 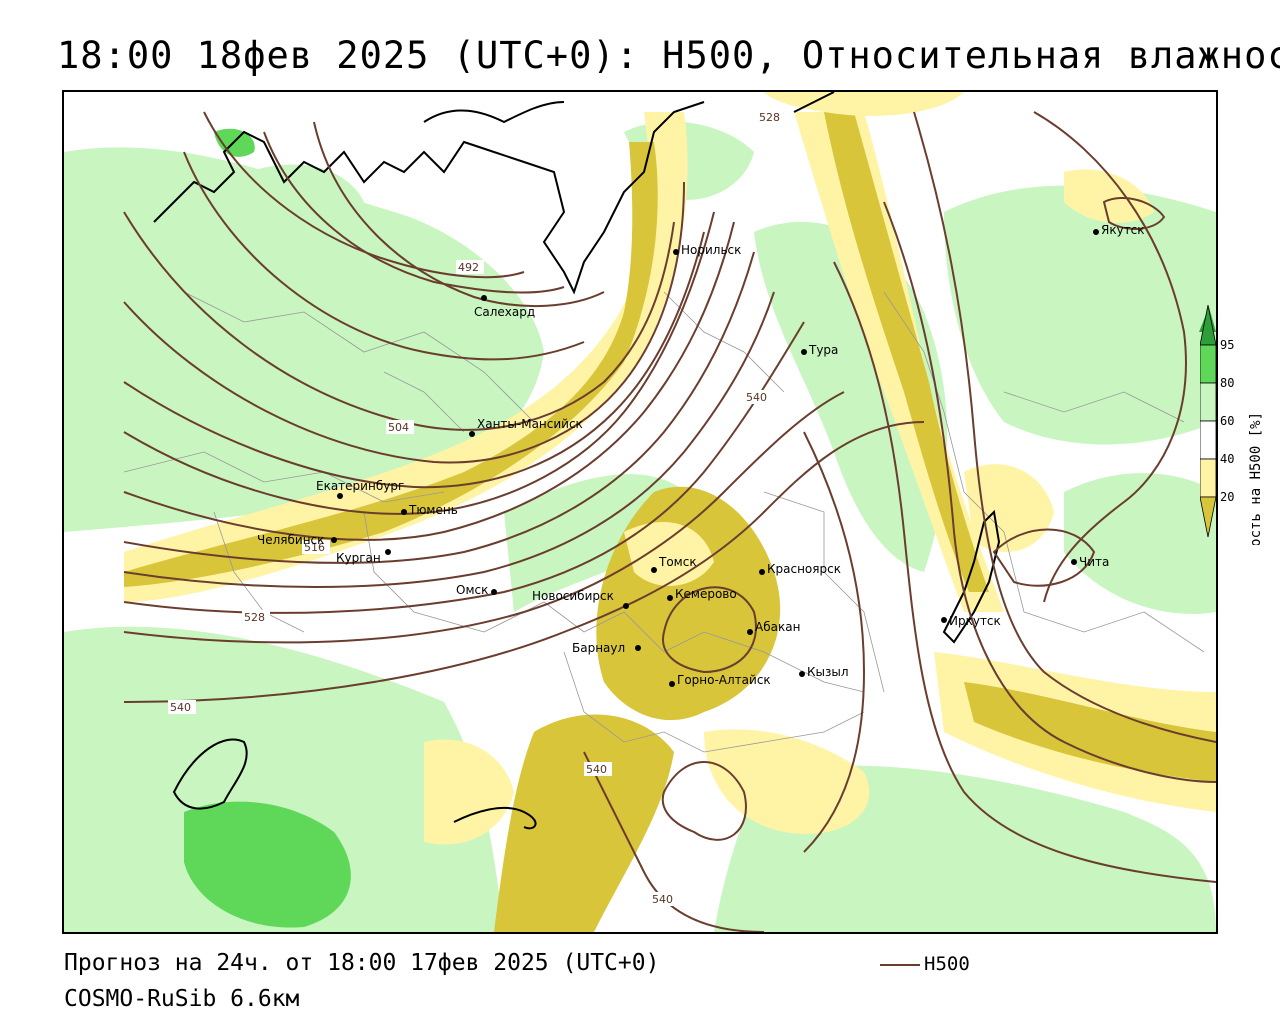 What do you see at coordinates (1227, 345) in the screenshot?
I see `colorbar-tick: 95` at bounding box center [1227, 345].